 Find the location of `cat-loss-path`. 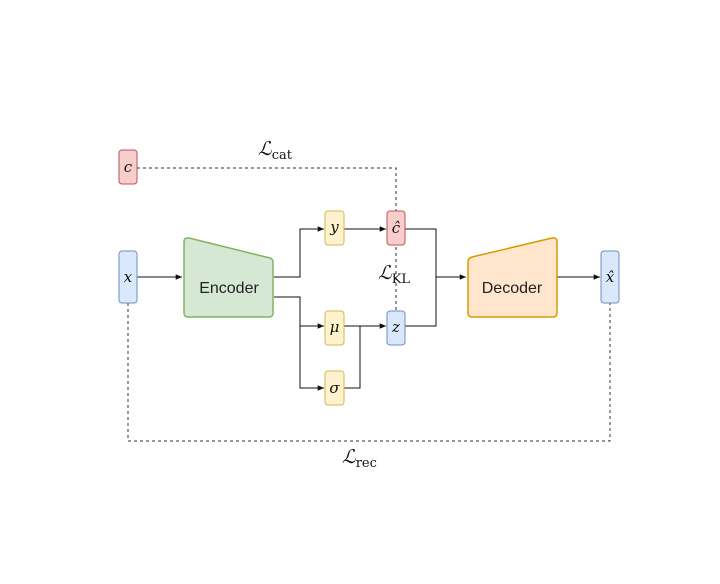

cat-loss-path is located at coordinates (267, 189).